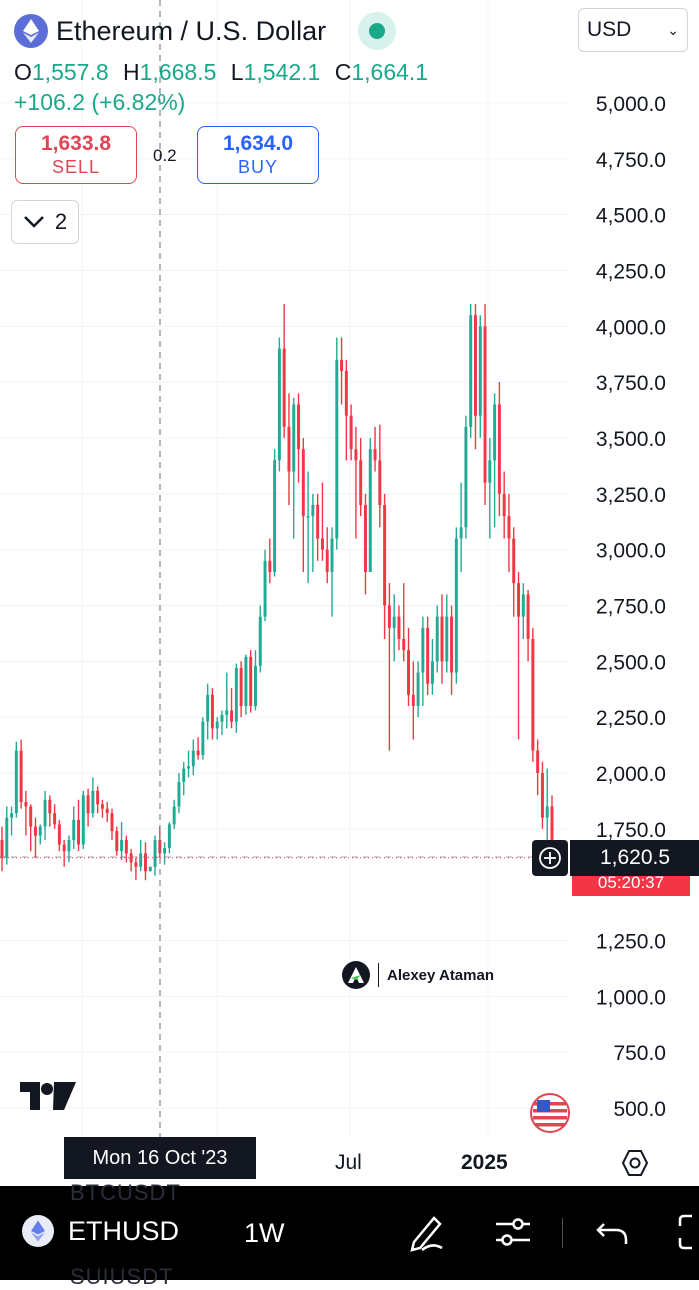 The width and height of the screenshot is (699, 1290). I want to click on chevron-down-icon, so click(33, 222).